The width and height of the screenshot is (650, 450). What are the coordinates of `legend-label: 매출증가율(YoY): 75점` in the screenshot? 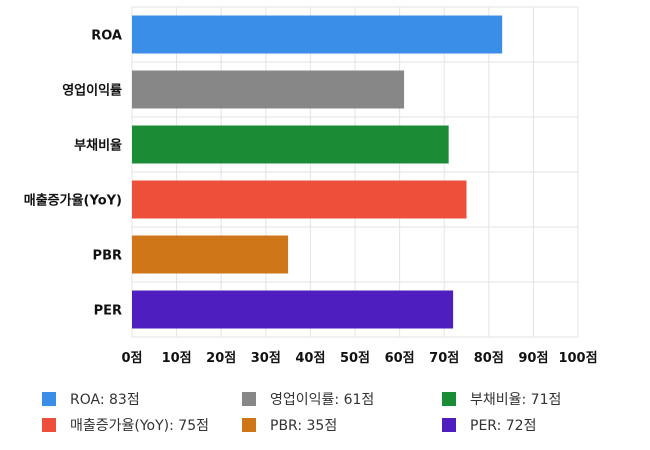 It's located at (139, 426).